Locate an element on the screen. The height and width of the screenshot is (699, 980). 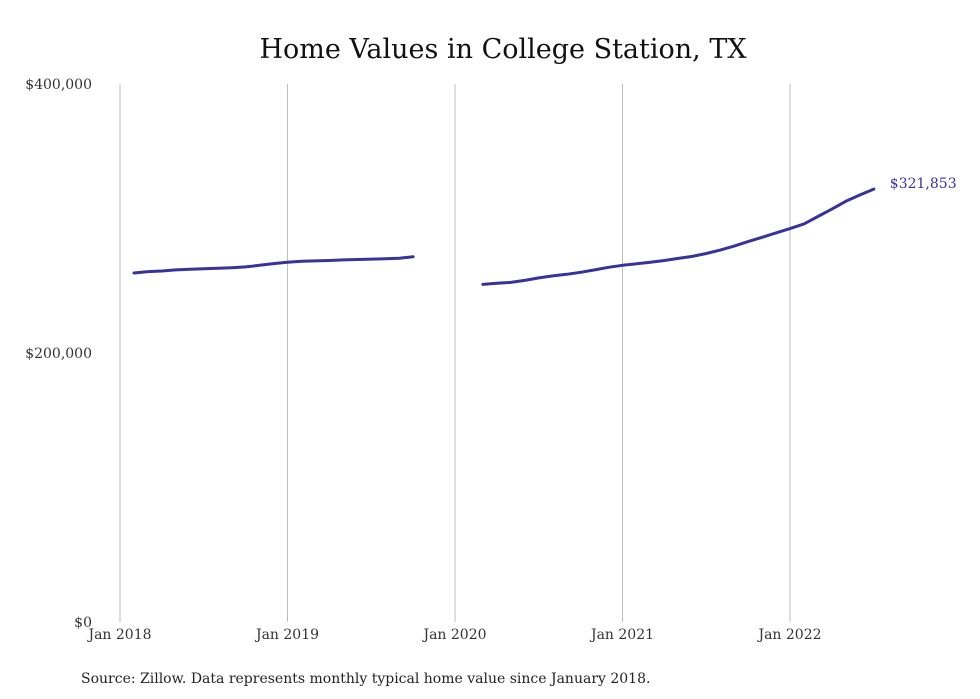
y-tick-label: $0 is located at coordinates (83, 623).